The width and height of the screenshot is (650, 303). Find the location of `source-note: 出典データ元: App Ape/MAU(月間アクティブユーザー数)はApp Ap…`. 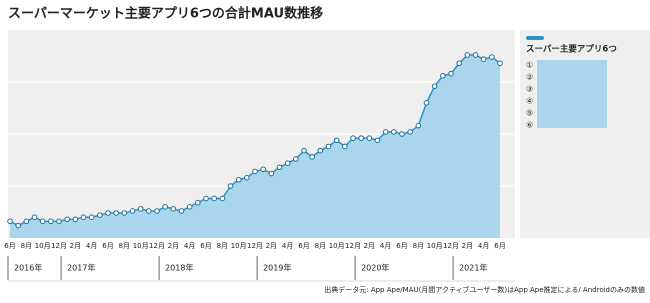

source-note: 出典データ元: App Ape/MAU(月間アクティブユーザー数)はApp Ap… is located at coordinates (484, 289).